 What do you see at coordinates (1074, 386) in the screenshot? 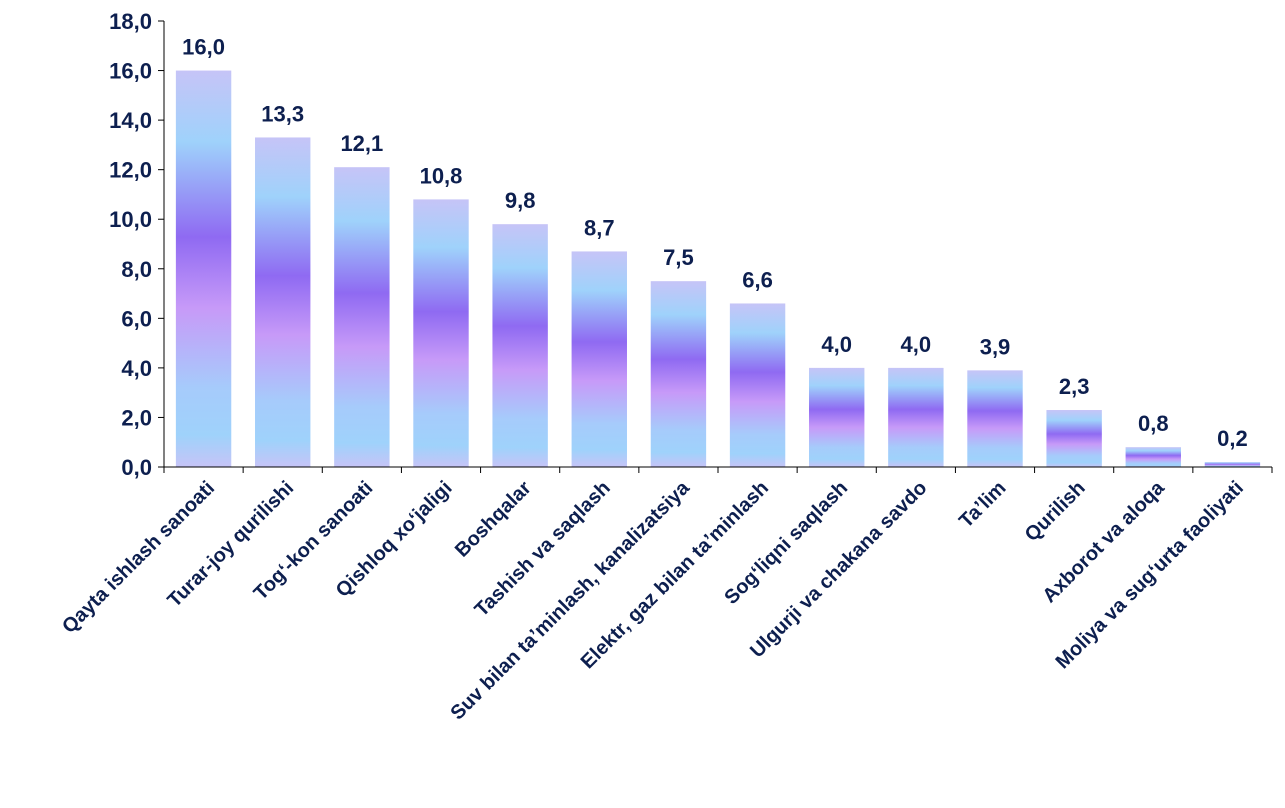
I see `data-label: 2,3` at bounding box center [1074, 386].